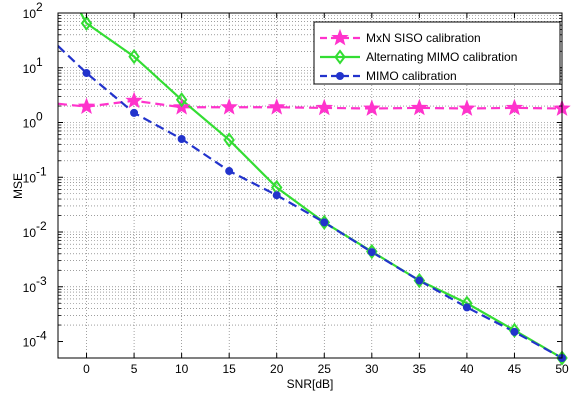  What do you see at coordinates (277, 369) in the screenshot?
I see `x-tick-label: 20` at bounding box center [277, 369].